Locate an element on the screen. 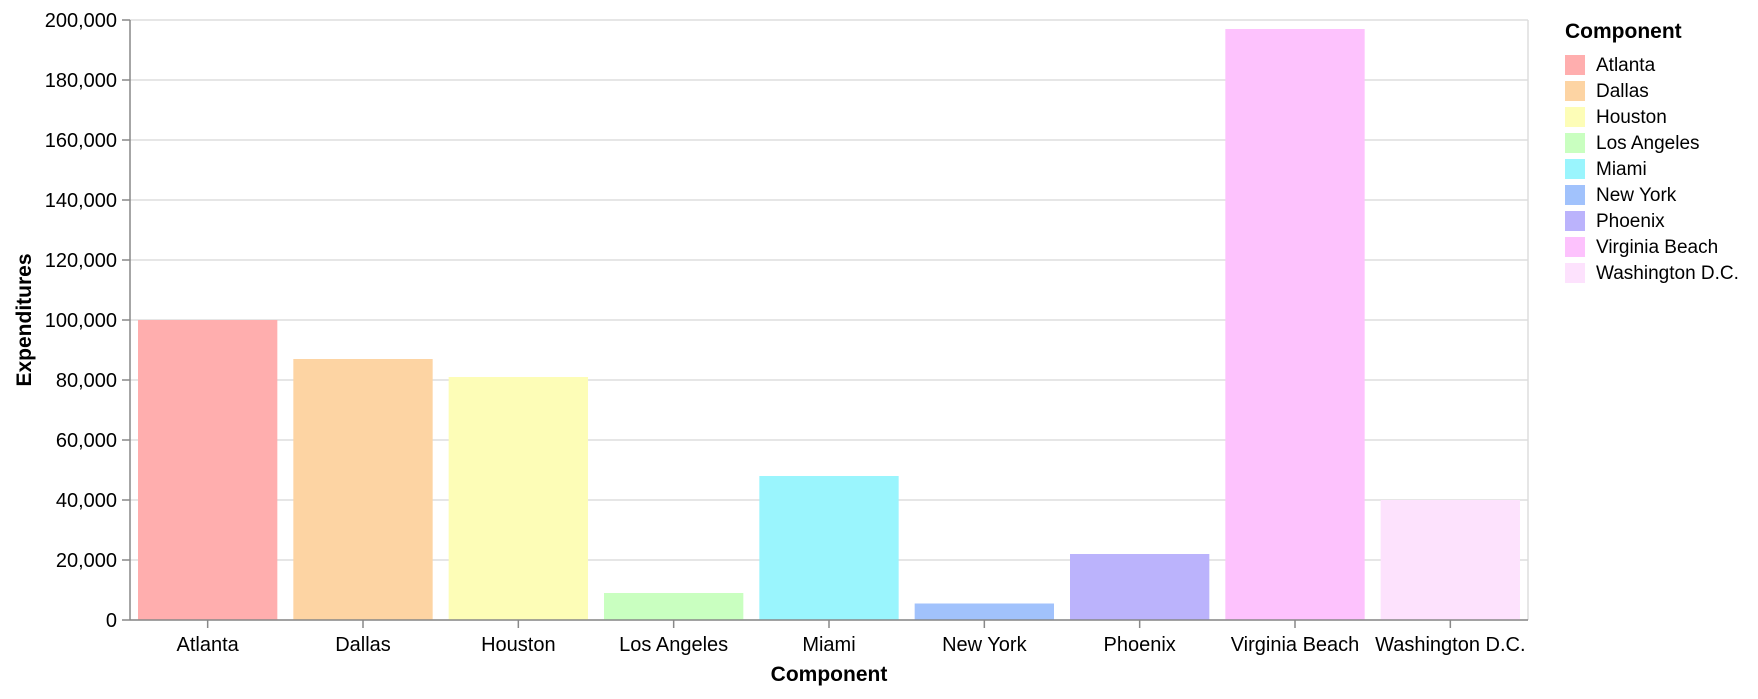 Image resolution: width=1758 pixels, height=699 pixels. y-tick-label: 80,000 is located at coordinates (86, 381).